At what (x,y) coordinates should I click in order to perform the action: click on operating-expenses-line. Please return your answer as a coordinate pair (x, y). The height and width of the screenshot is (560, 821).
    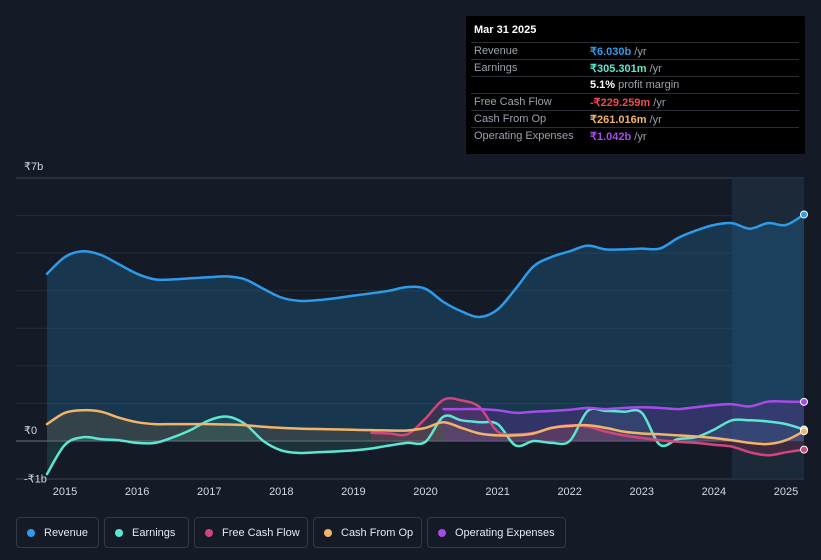
    Looking at the image, I should click on (624, 407).